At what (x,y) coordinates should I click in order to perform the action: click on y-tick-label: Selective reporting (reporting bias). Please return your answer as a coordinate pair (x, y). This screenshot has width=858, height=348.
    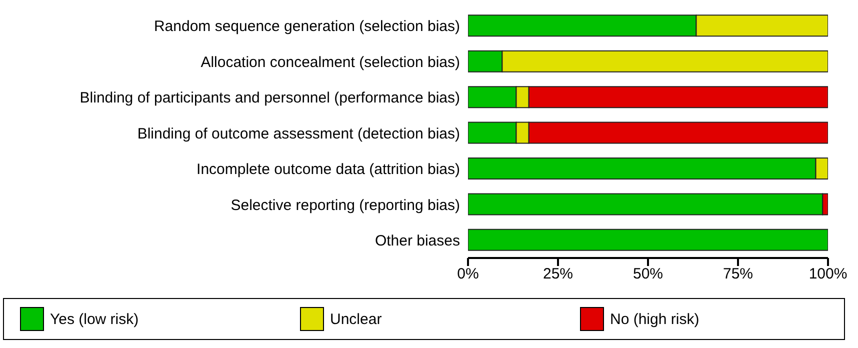
    Looking at the image, I should click on (345, 205).